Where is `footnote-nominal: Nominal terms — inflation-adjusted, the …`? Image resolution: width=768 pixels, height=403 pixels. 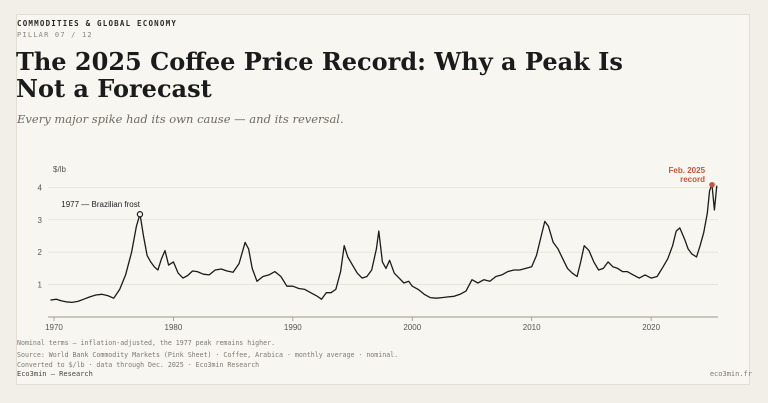 footnote-nominal: Nominal terms — inflation-adjusted, the … is located at coordinates (146, 343).